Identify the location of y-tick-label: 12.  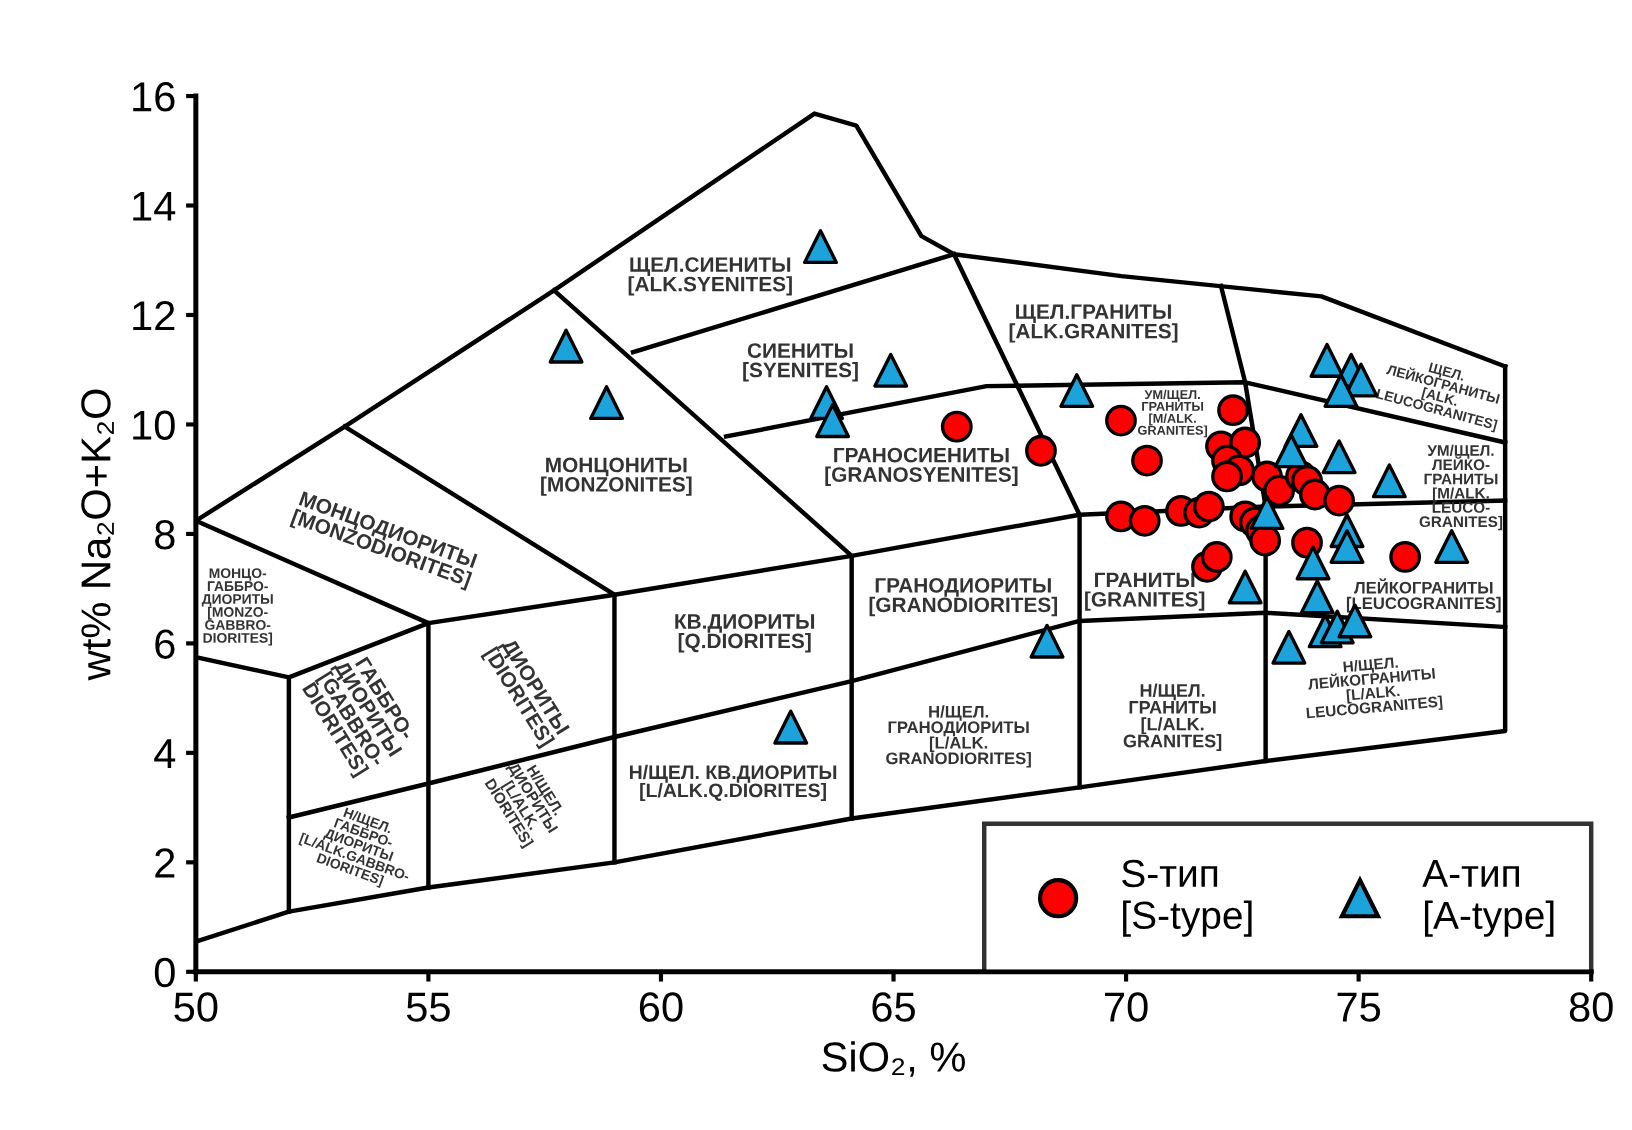
(154, 315).